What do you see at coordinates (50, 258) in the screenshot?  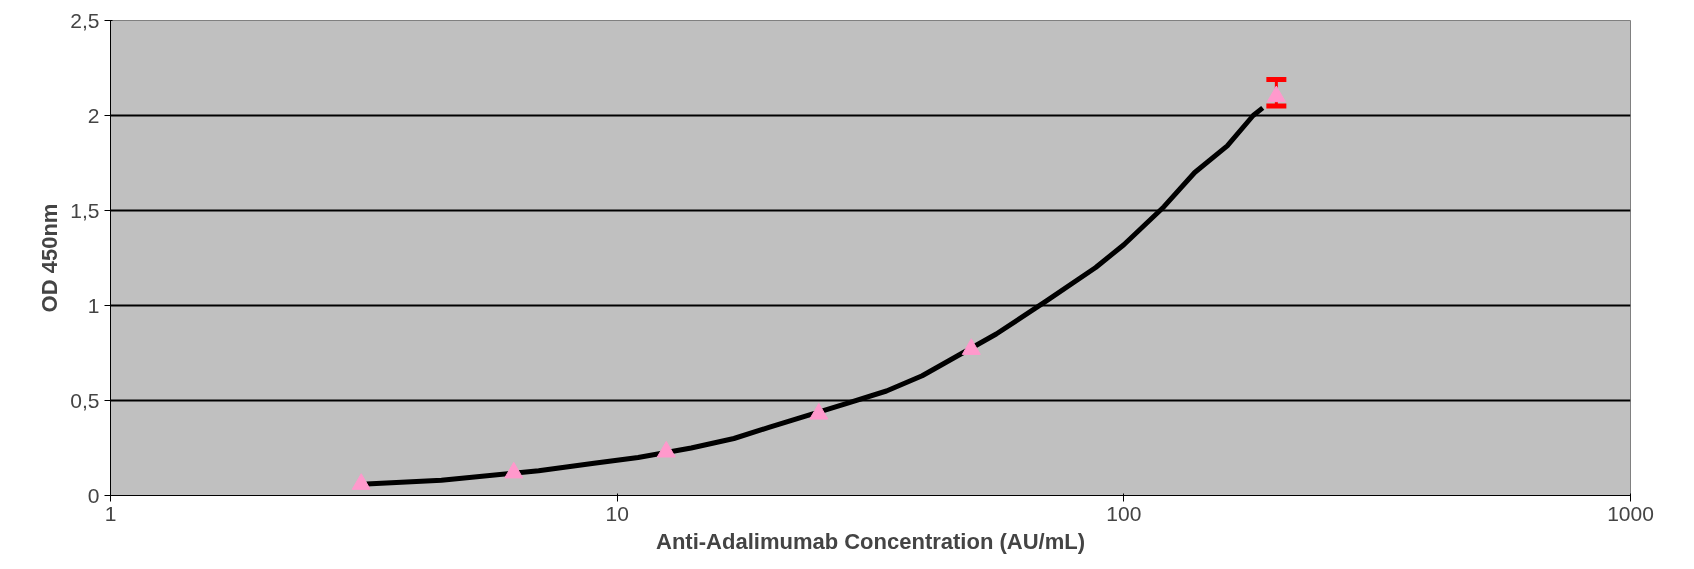 I see `y-axis-title: OD 450nm` at bounding box center [50, 258].